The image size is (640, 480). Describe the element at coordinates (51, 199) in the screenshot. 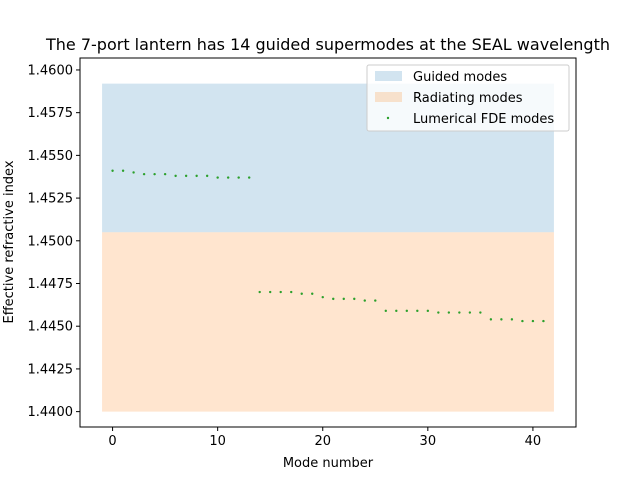

I see `y-tick-label: 1.4525` at that location.